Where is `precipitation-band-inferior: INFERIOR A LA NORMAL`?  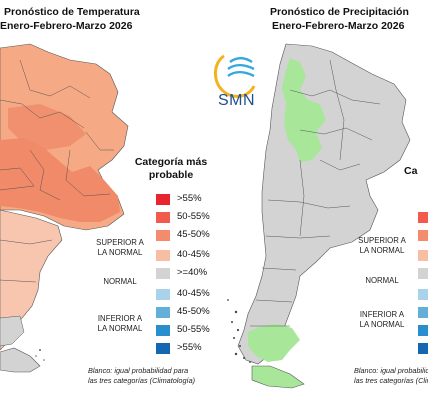
precipitation-band-inferior: INFERIOR A LA NORMAL is located at coordinates (382, 319).